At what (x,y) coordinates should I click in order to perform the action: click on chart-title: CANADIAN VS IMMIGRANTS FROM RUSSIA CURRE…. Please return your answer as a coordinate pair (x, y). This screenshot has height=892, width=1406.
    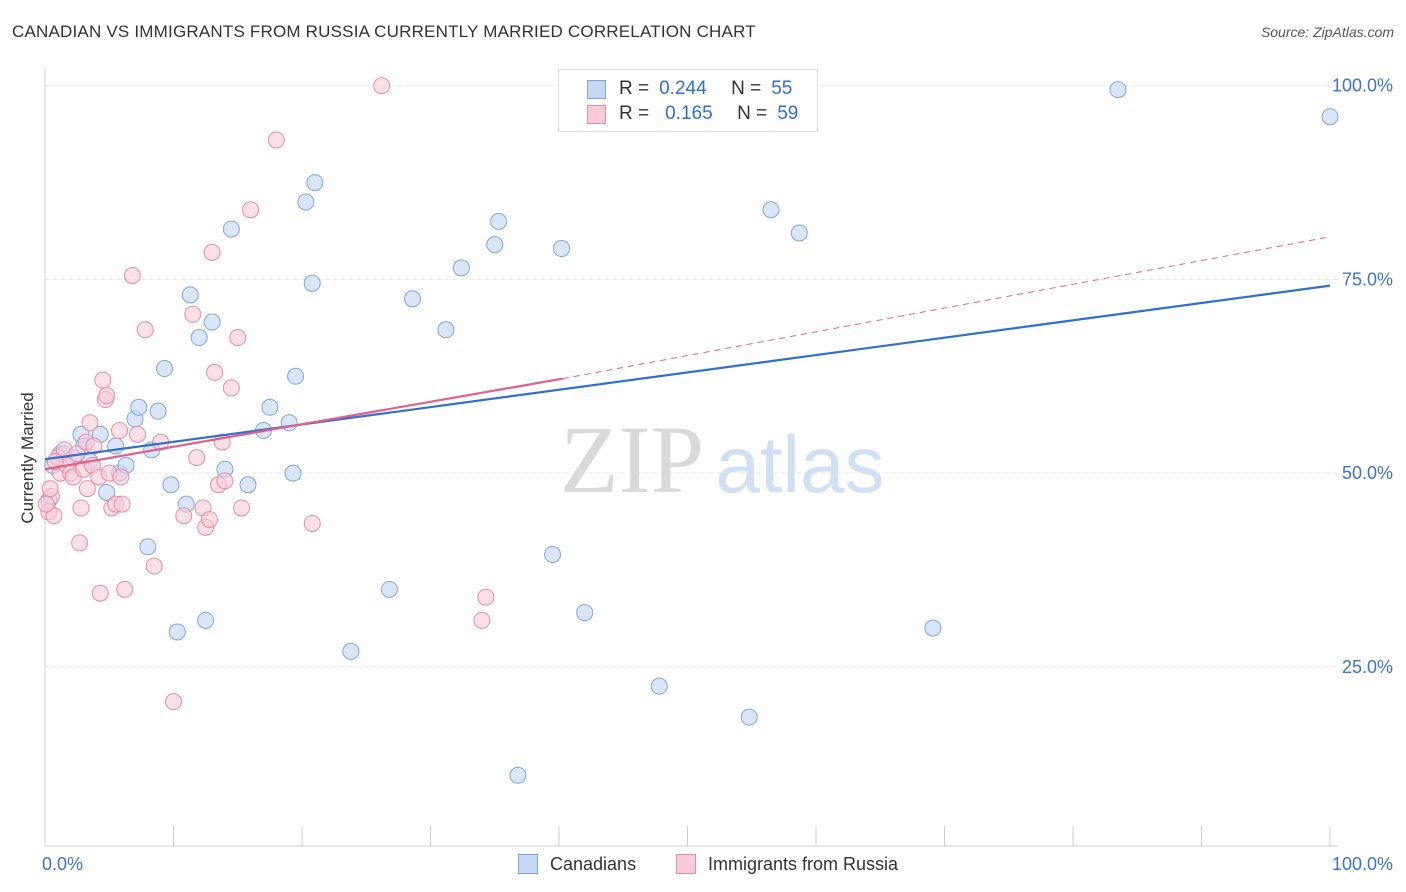
    Looking at the image, I should click on (384, 31).